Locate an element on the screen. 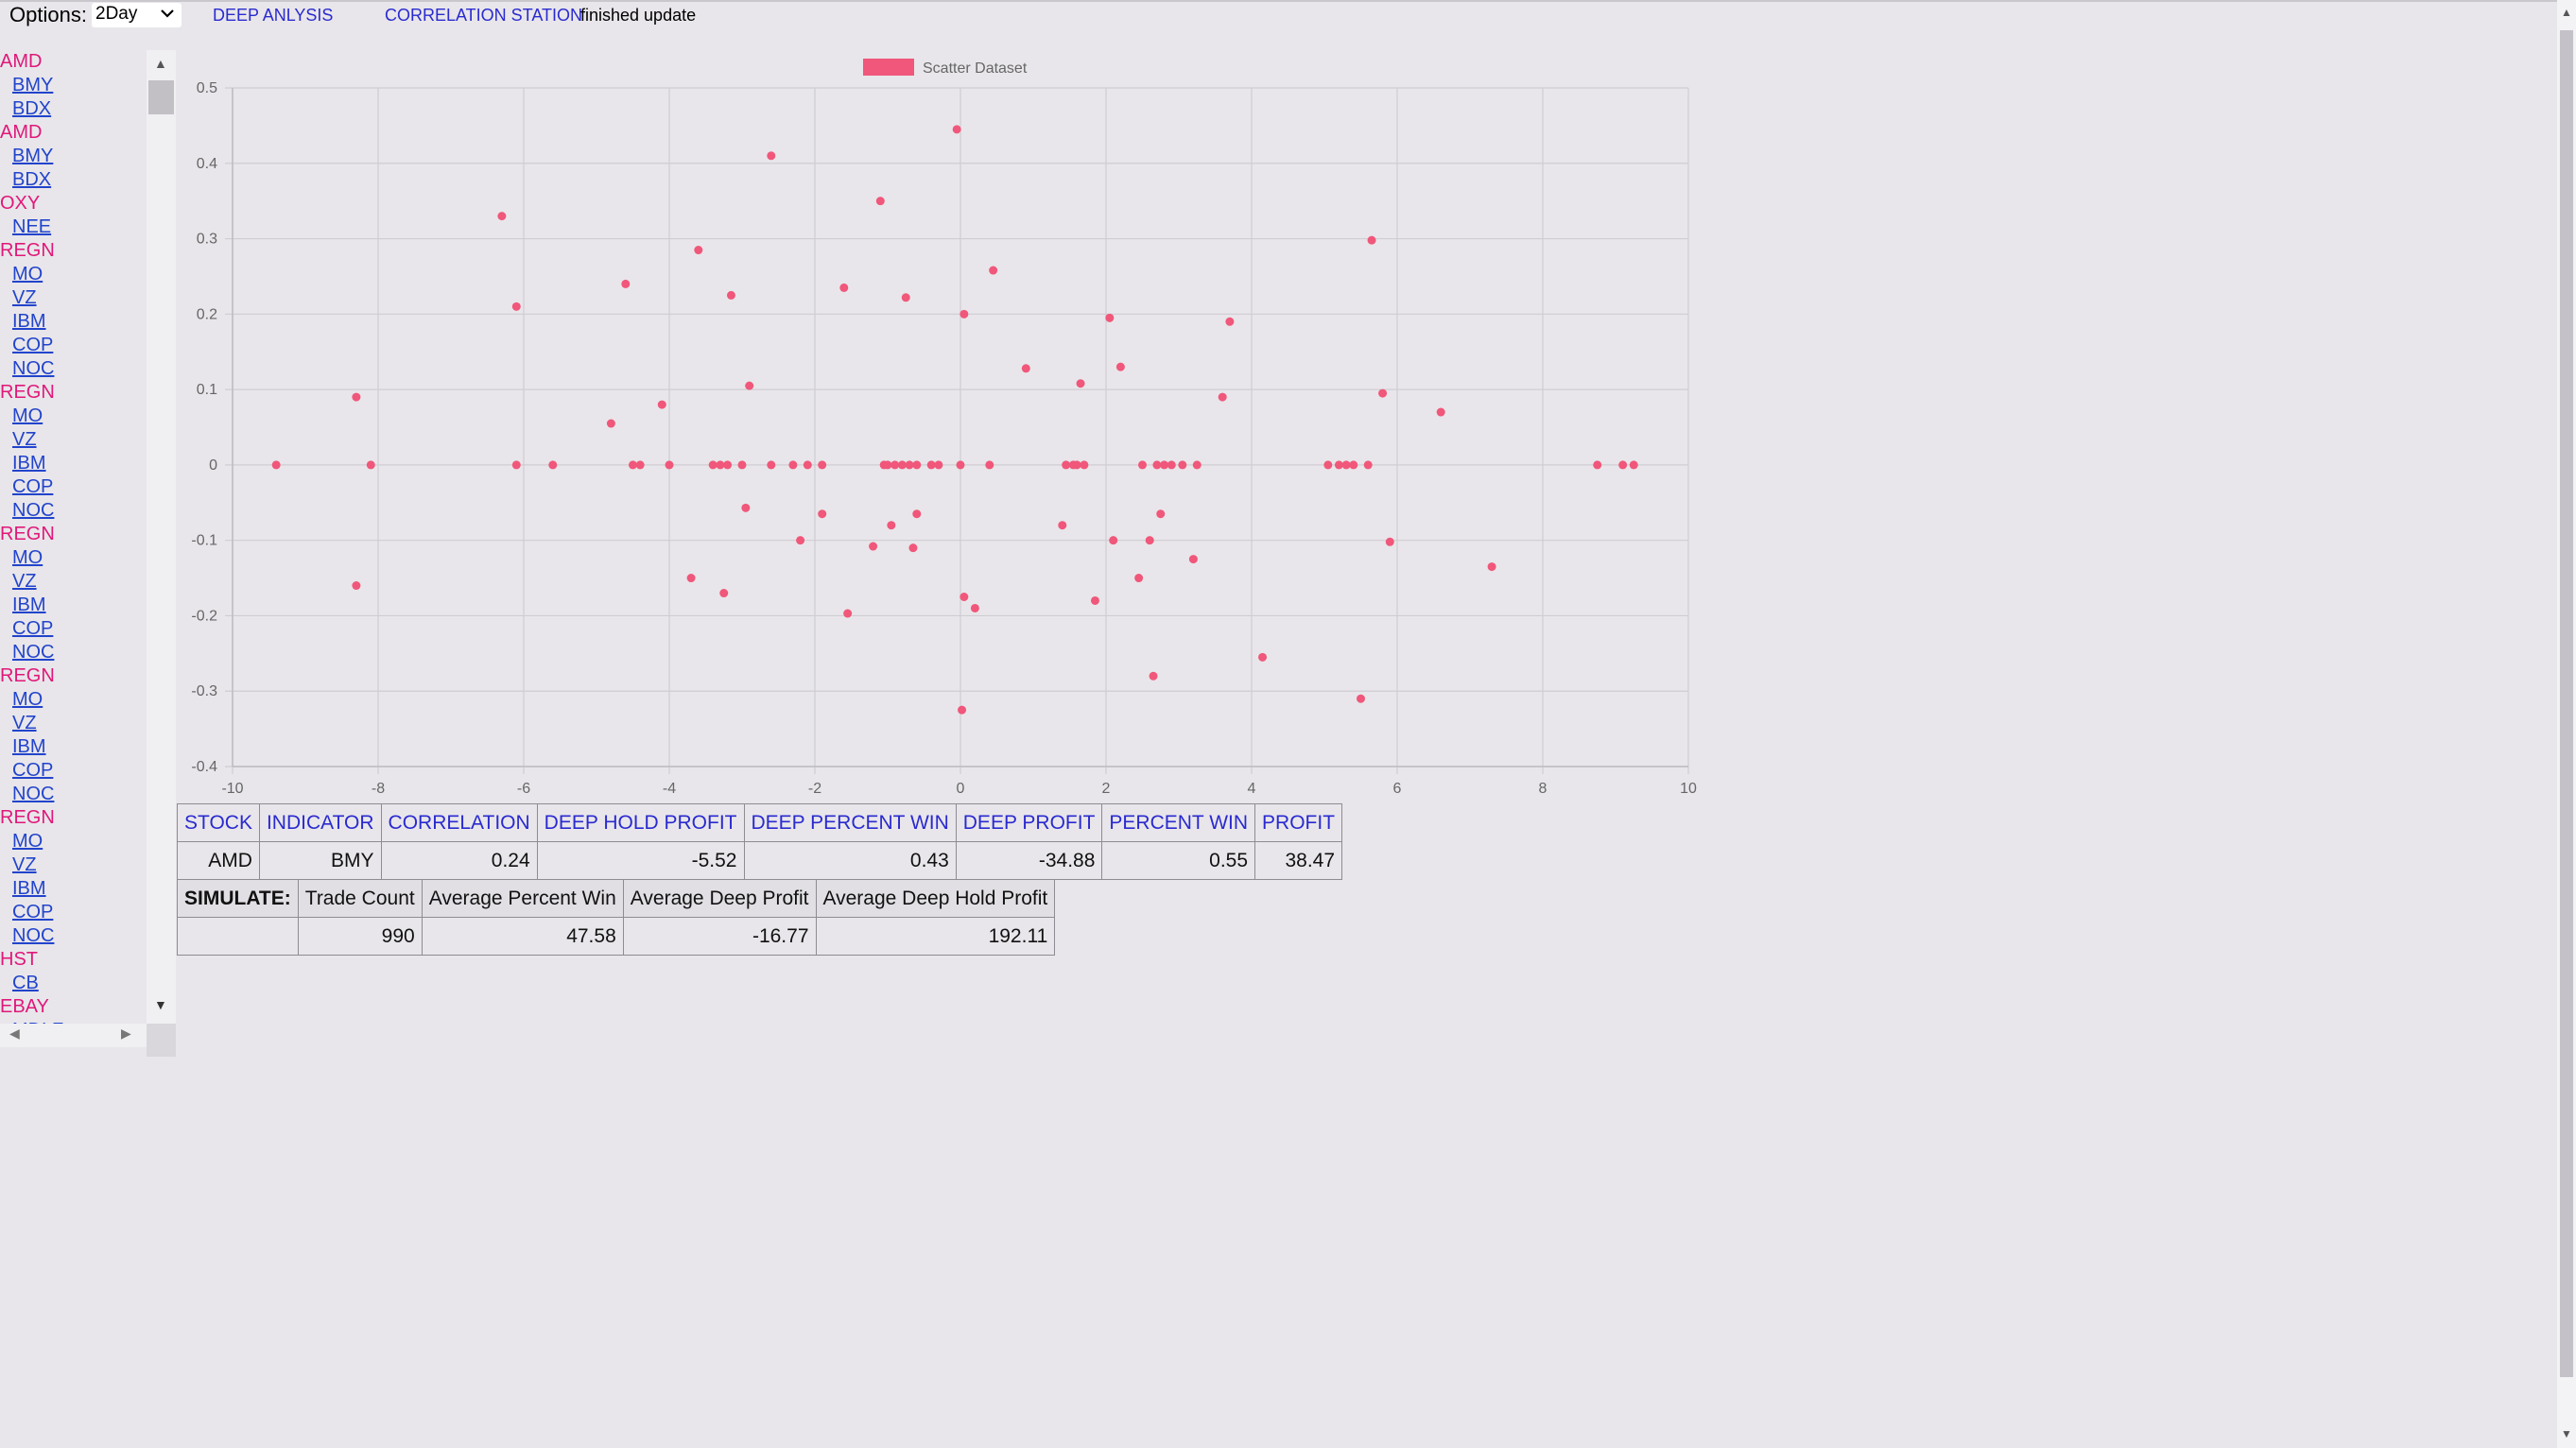 The width and height of the screenshot is (2576, 1448). sidebar-horizontal-scrollbar: ◀ ▶ is located at coordinates (74, 1035).